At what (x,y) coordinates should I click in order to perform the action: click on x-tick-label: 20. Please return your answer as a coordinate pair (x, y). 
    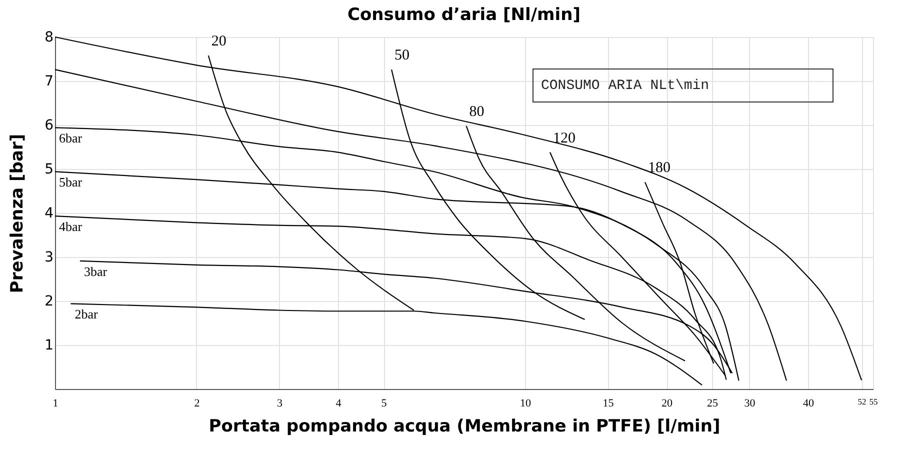
    Looking at the image, I should click on (668, 404).